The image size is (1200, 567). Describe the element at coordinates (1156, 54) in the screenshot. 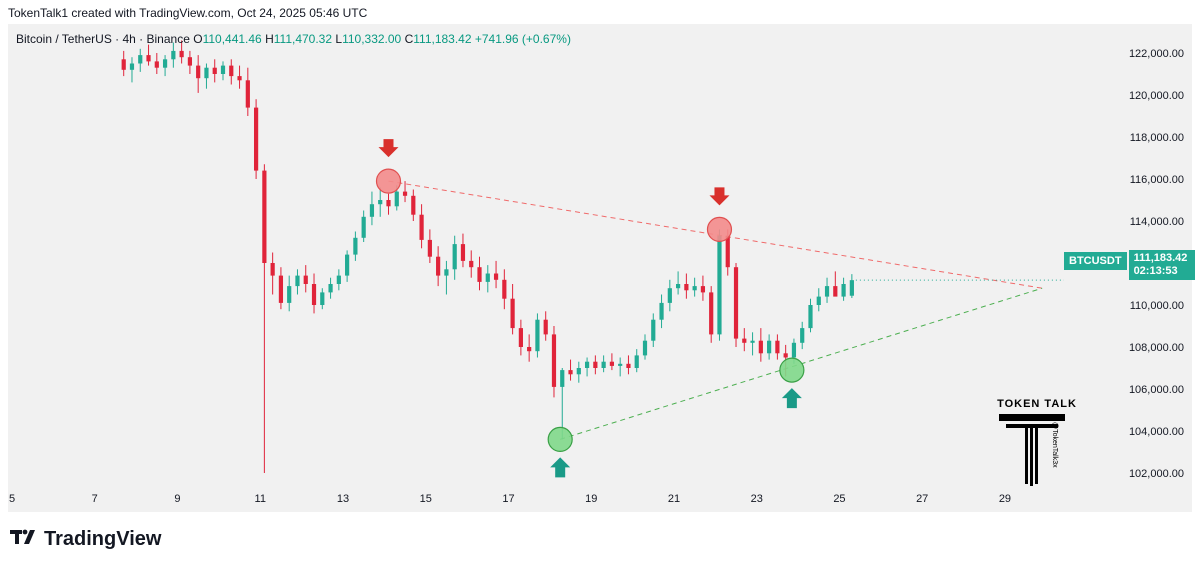

I see `y-tick-label: 122,000.00` at that location.